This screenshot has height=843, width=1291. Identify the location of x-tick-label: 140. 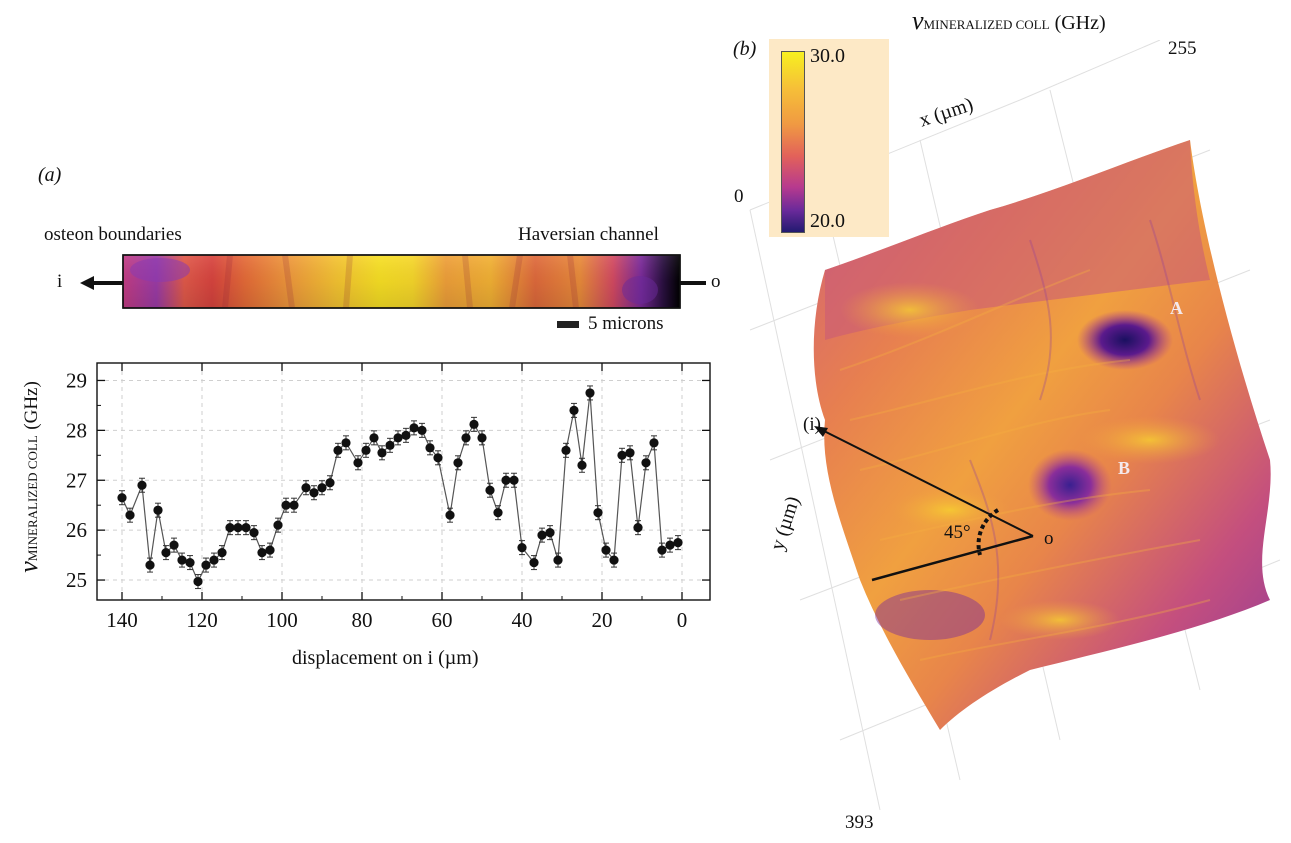
(122, 620).